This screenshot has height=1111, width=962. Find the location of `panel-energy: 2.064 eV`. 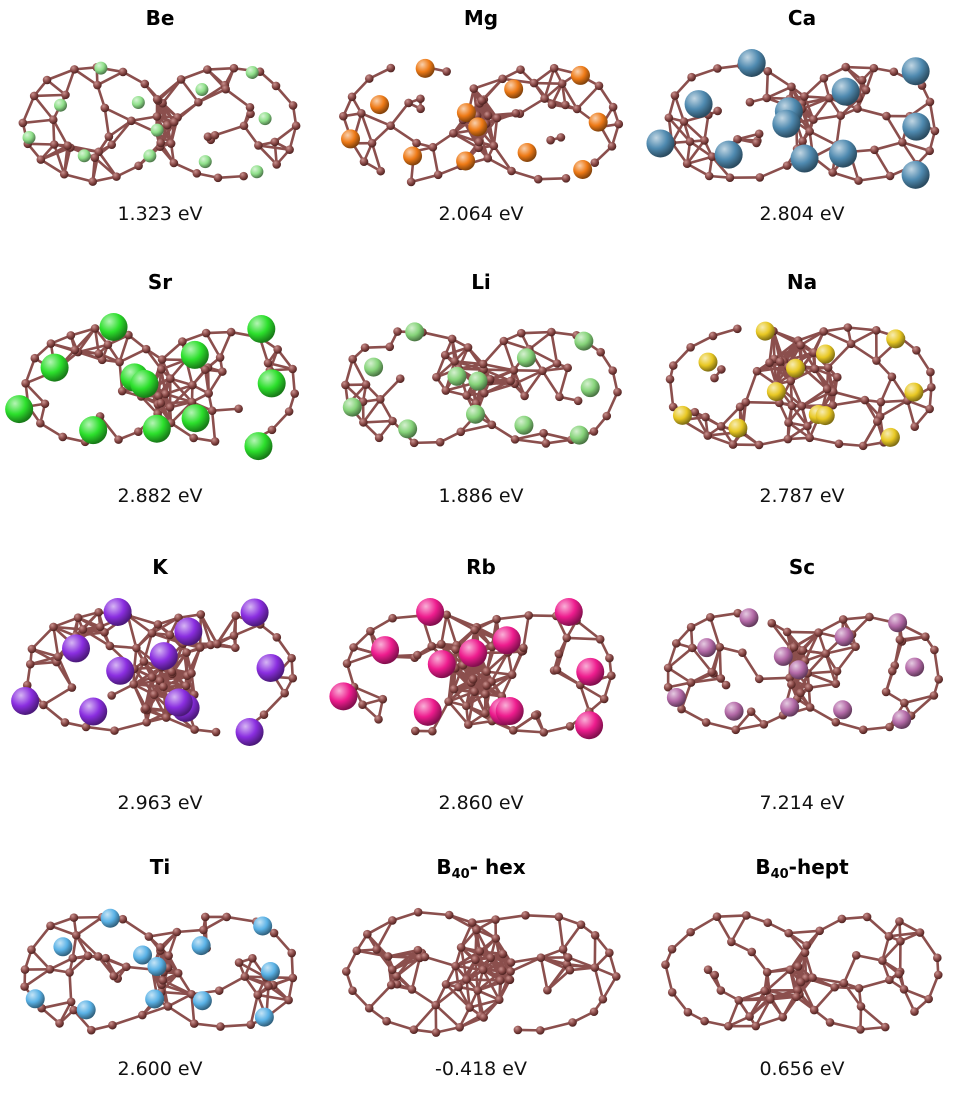

panel-energy: 2.064 eV is located at coordinates (481, 214).